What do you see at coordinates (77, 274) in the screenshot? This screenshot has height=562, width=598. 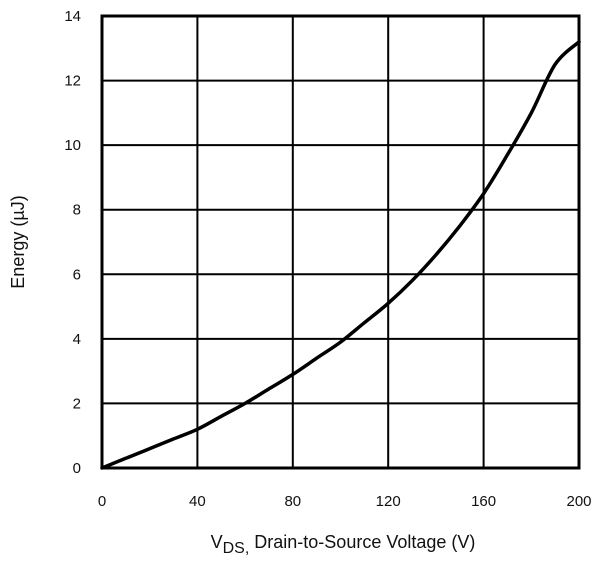 I see `y-tick-label: 6` at bounding box center [77, 274].